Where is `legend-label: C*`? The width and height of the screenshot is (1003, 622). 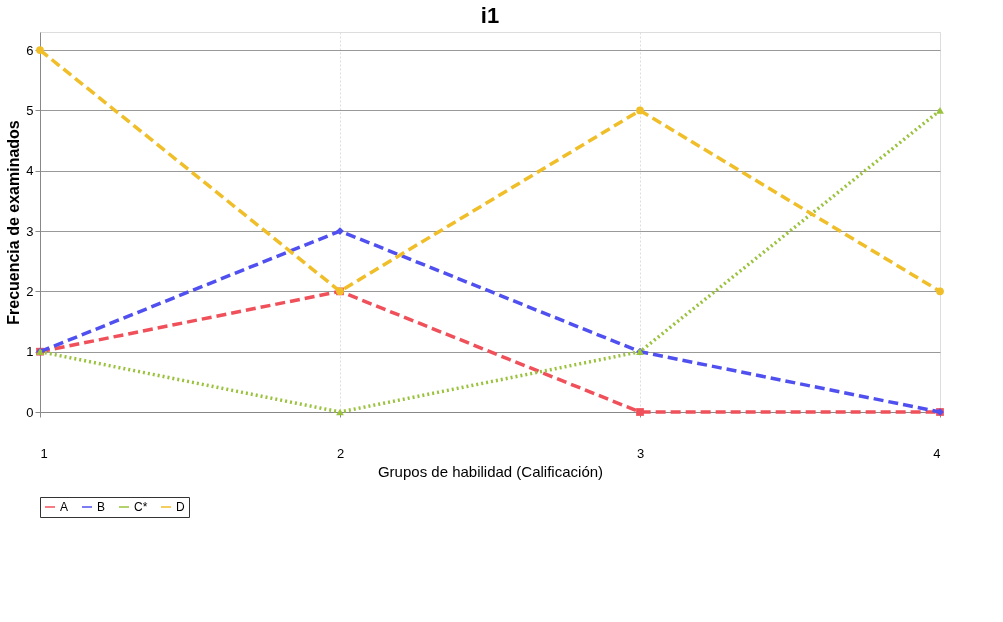 legend-label: C* is located at coordinates (141, 507).